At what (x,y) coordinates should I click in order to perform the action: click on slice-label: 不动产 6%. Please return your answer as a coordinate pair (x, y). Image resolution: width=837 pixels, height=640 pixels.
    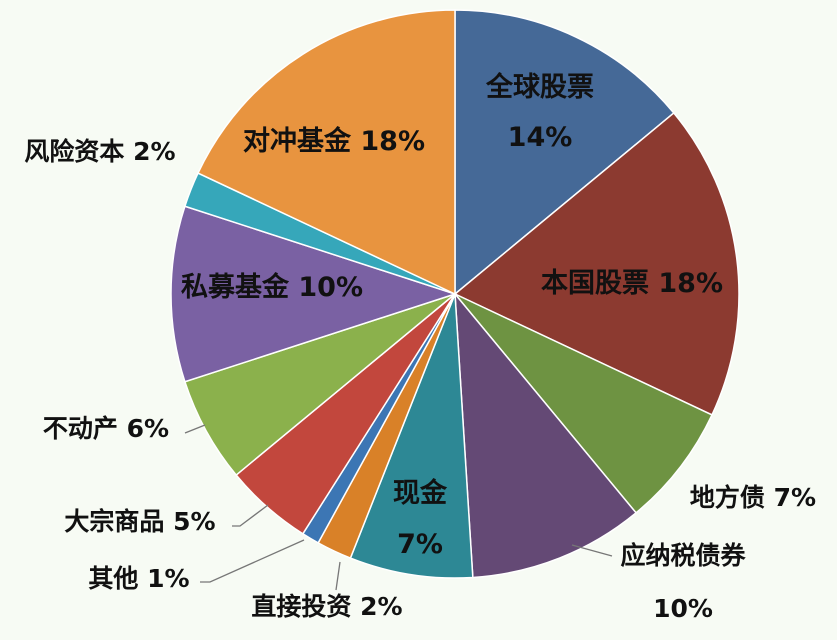
    Looking at the image, I should click on (106, 428).